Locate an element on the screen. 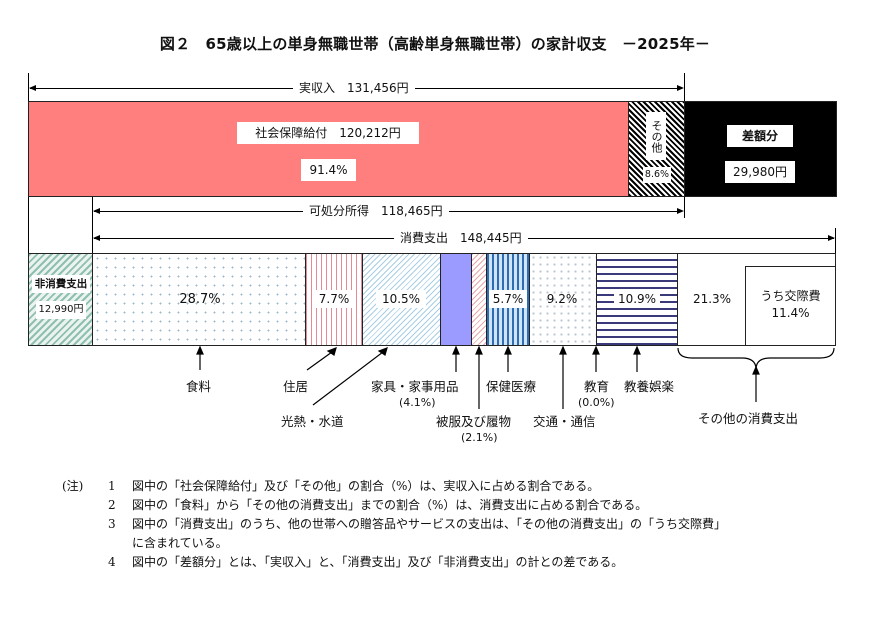  label-medical: 保健医療 is located at coordinates (511, 386).